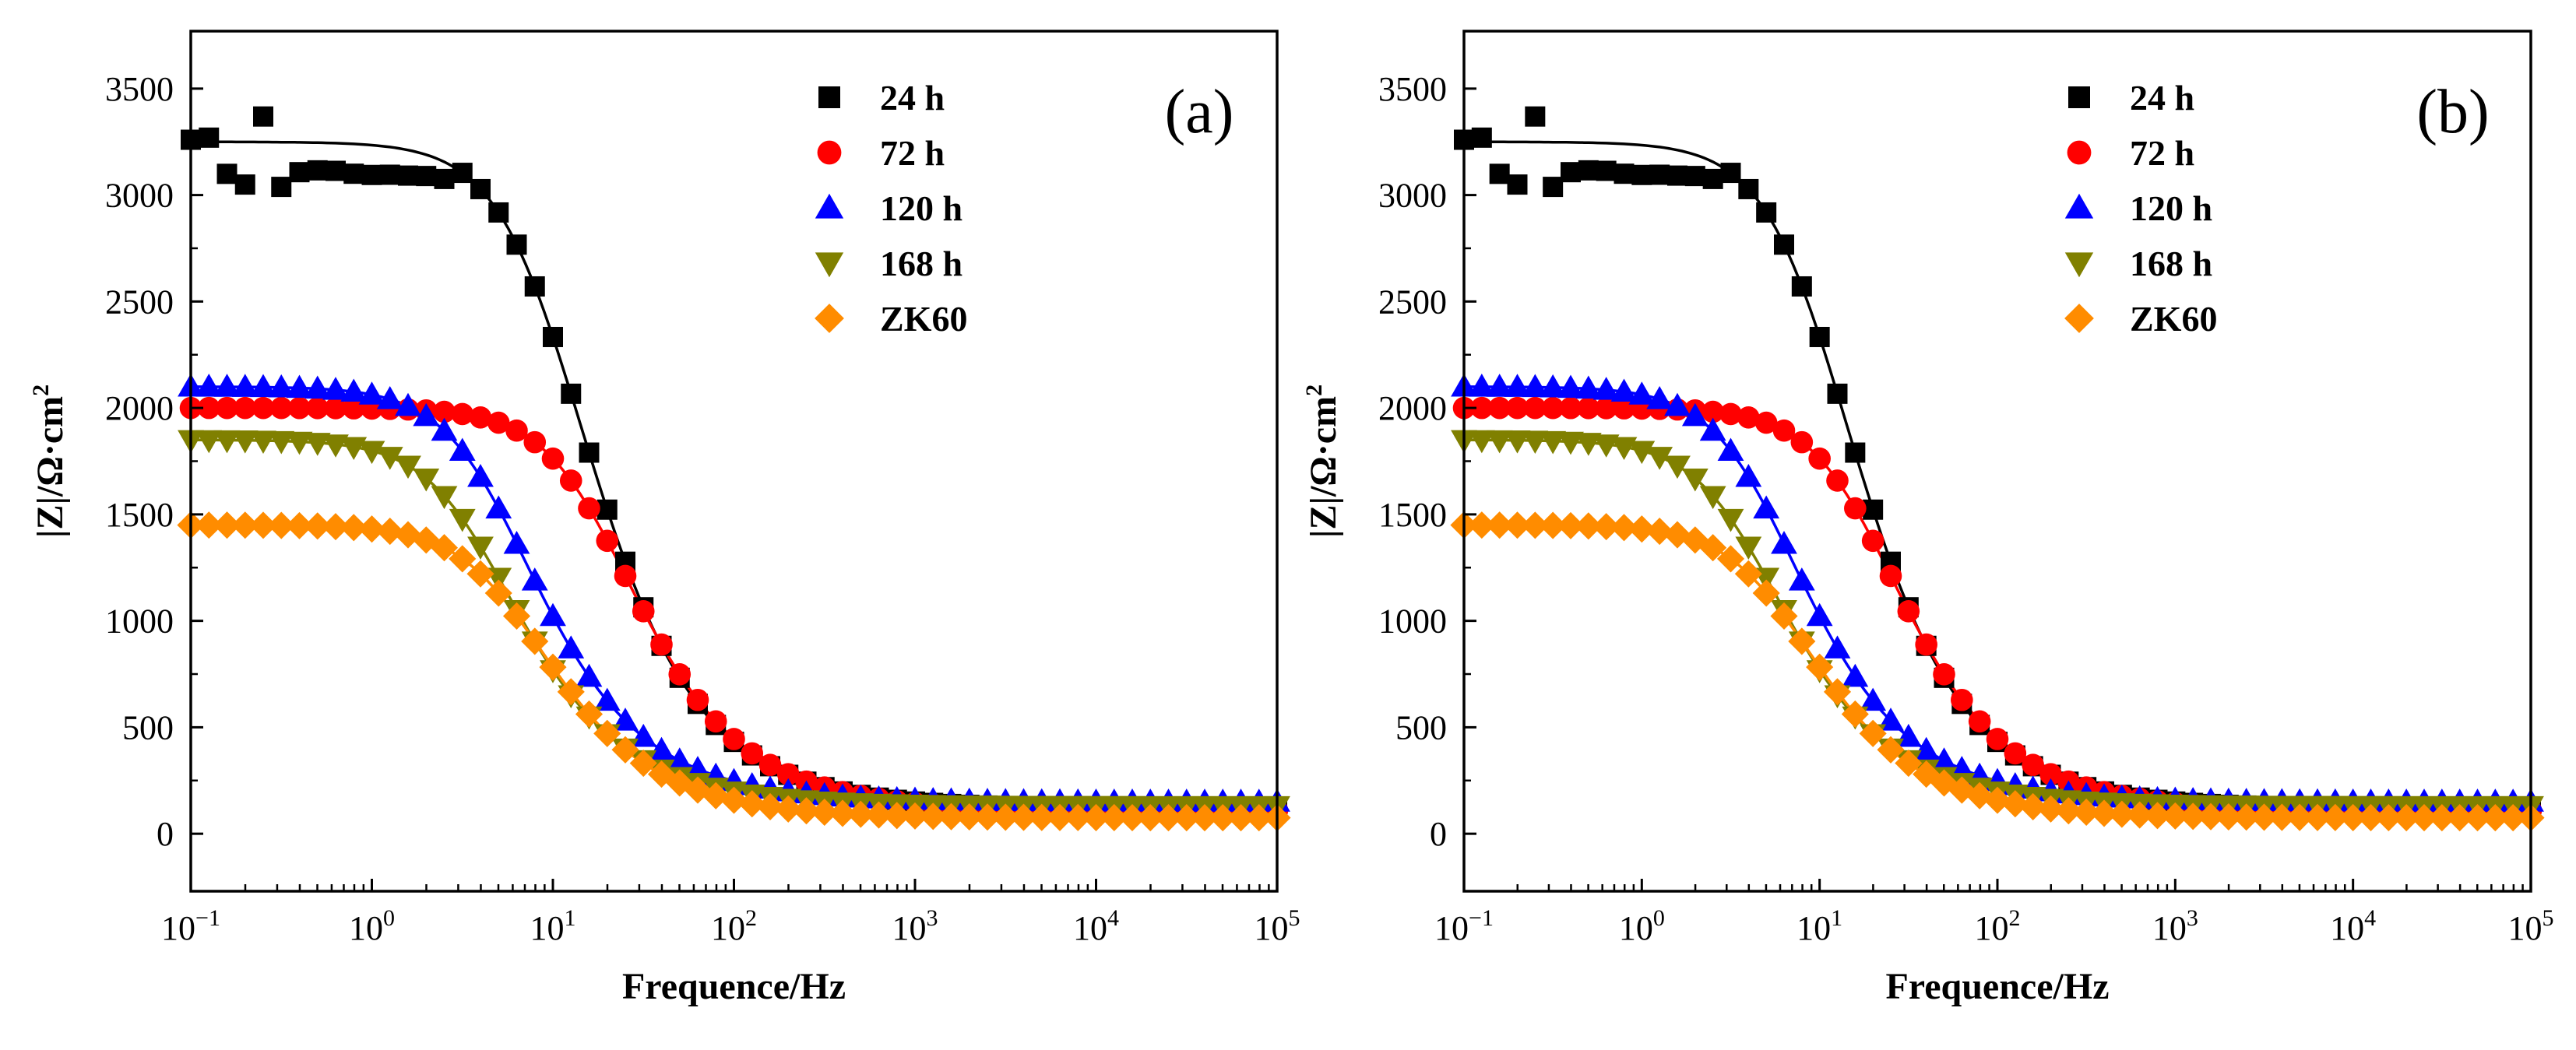 This screenshot has height=1050, width=2576. Describe the element at coordinates (2140, 208) in the screenshot. I see `legend: 24 h 72 h 120 h 168 h ZK60` at that location.